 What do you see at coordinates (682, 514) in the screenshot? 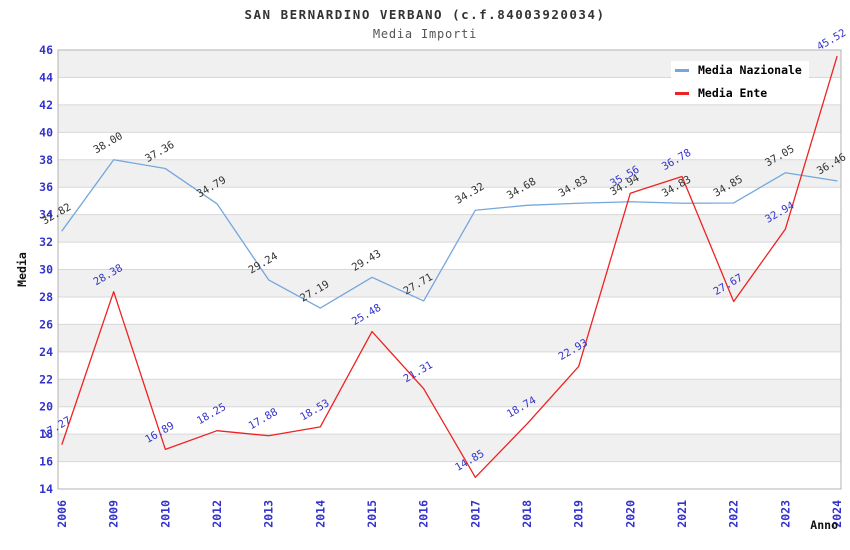
I see `x-tick-label: 2021` at bounding box center [682, 514].